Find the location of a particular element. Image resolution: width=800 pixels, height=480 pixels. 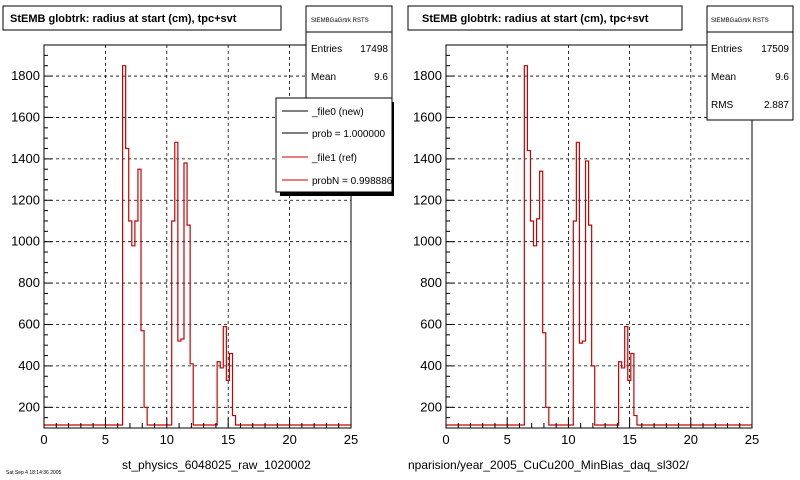

legend-label: prob = 1.000000 is located at coordinates (349, 134).